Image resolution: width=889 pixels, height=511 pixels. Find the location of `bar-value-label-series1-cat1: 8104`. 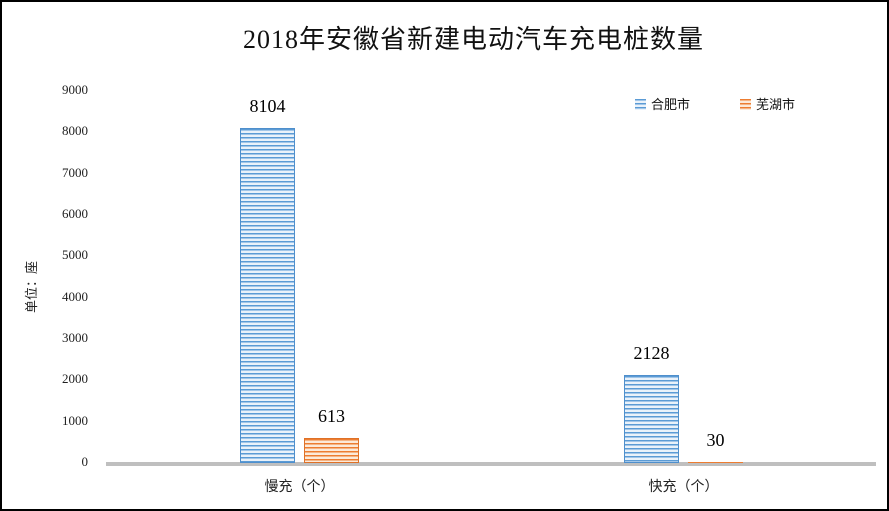

bar-value-label-series1-cat1: 8104 is located at coordinates (267, 106).